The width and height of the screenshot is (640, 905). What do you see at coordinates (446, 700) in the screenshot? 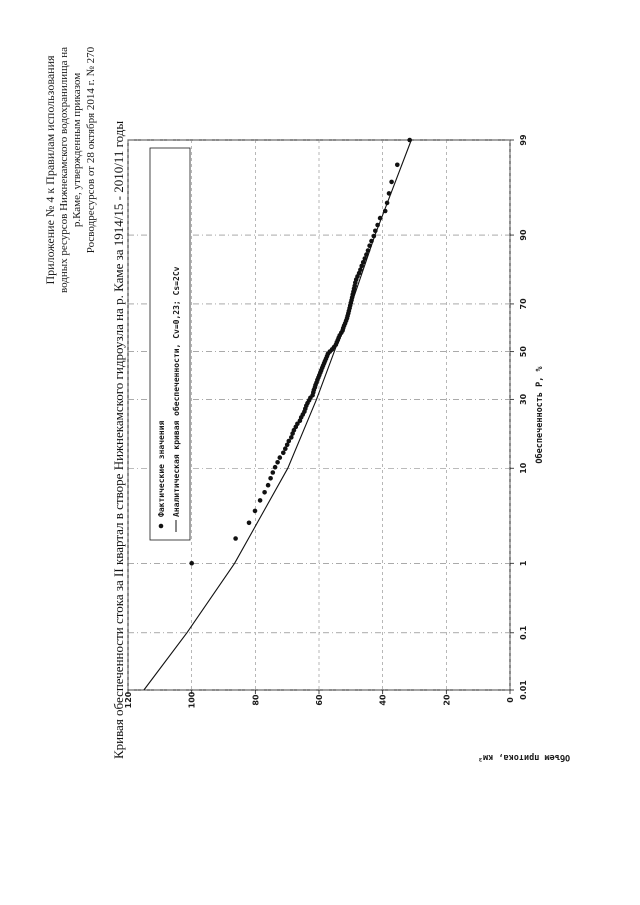
I see `value-tick-label: 20` at bounding box center [446, 700].